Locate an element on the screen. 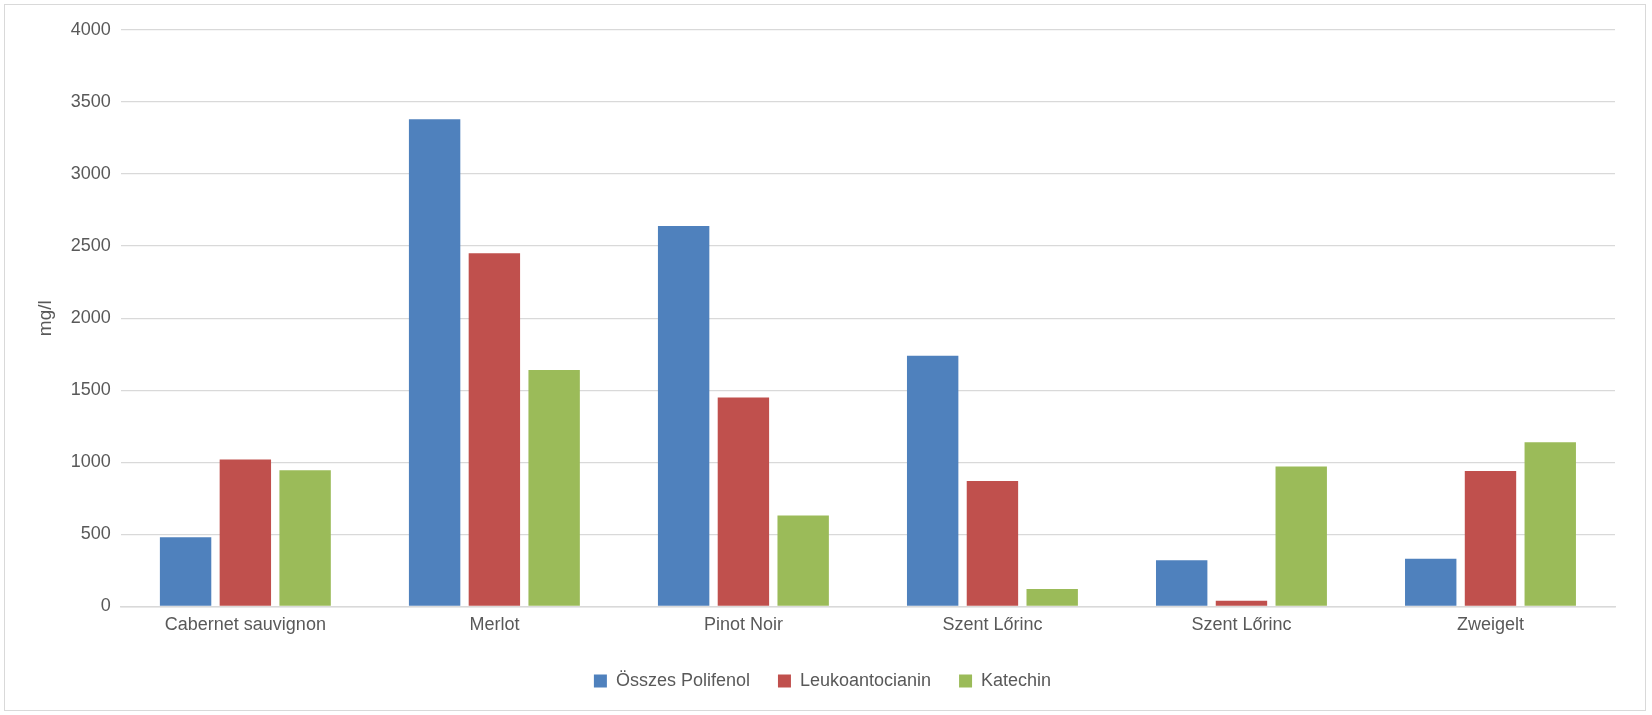 This screenshot has height=715, width=1652. x-tick-label: Pinot Noir is located at coordinates (743, 624).